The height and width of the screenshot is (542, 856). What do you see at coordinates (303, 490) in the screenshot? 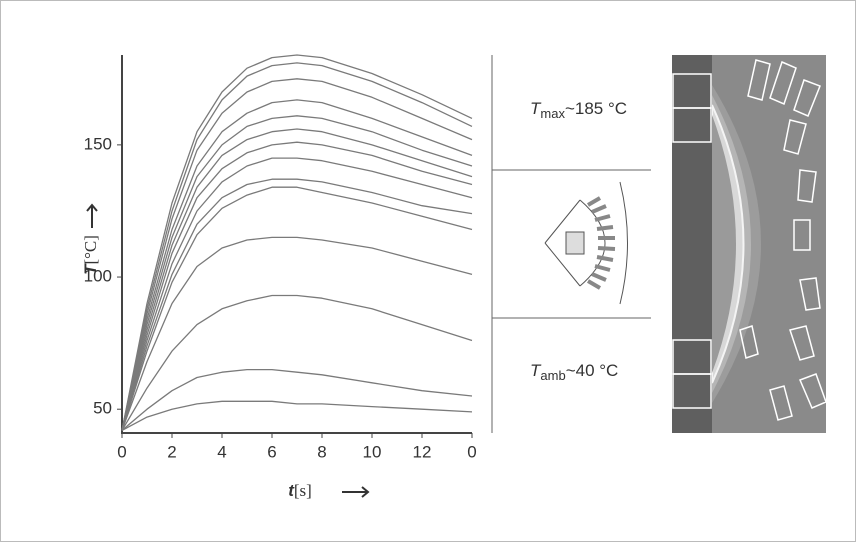
I see `x-label-unit: [s]` at bounding box center [303, 490].